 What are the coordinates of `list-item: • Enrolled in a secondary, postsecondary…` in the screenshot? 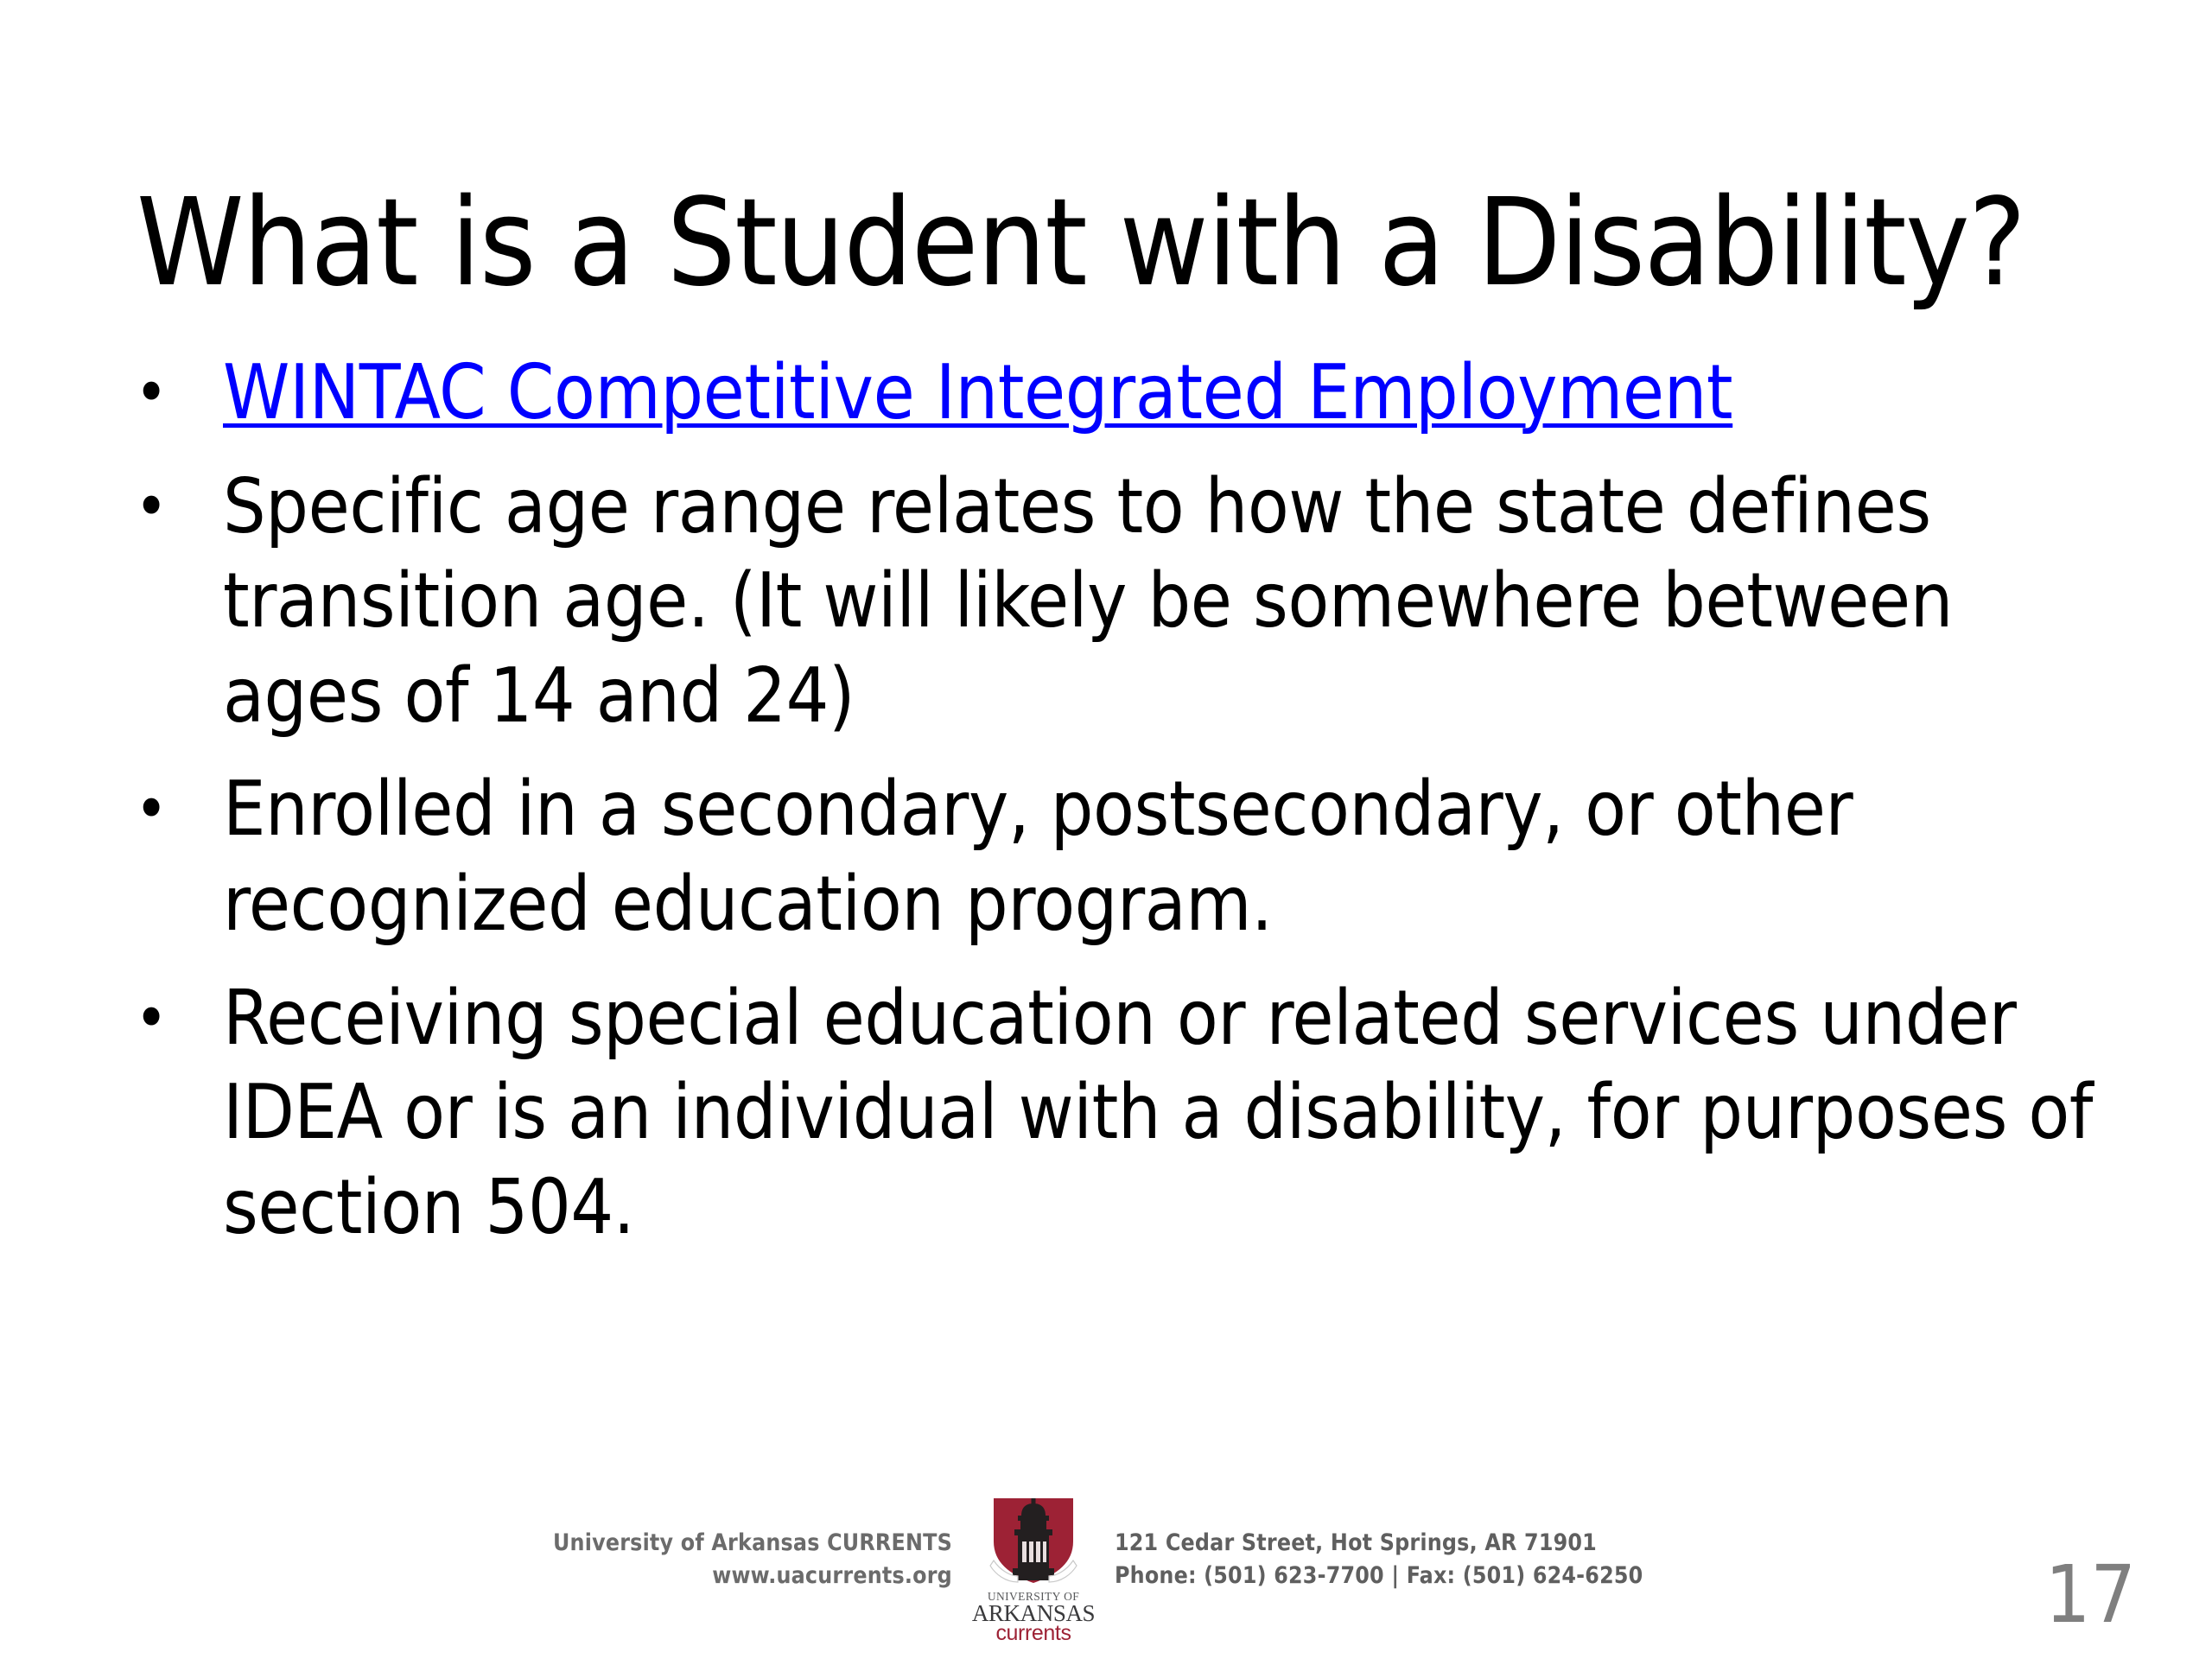 It's located at (1119, 856).